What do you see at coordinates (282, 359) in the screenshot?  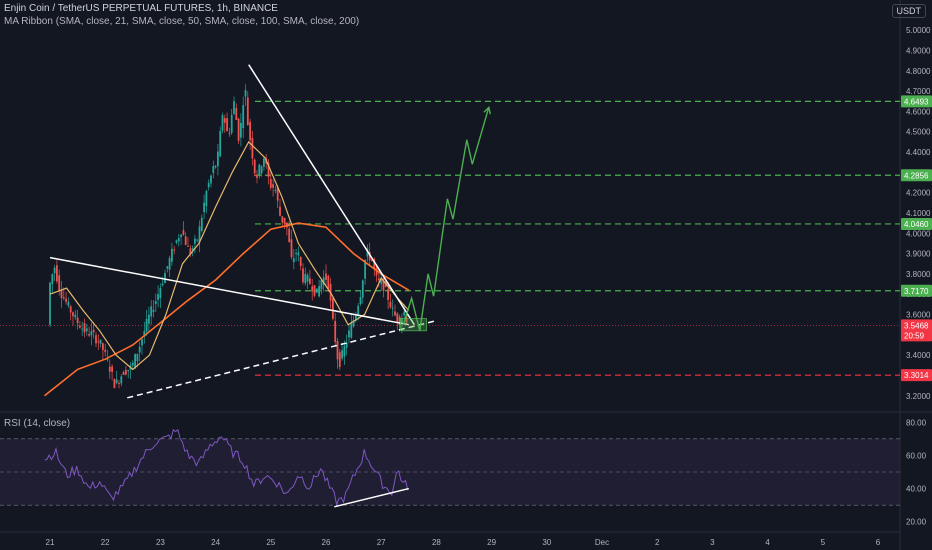 I see `support-trendline-dashed` at bounding box center [282, 359].